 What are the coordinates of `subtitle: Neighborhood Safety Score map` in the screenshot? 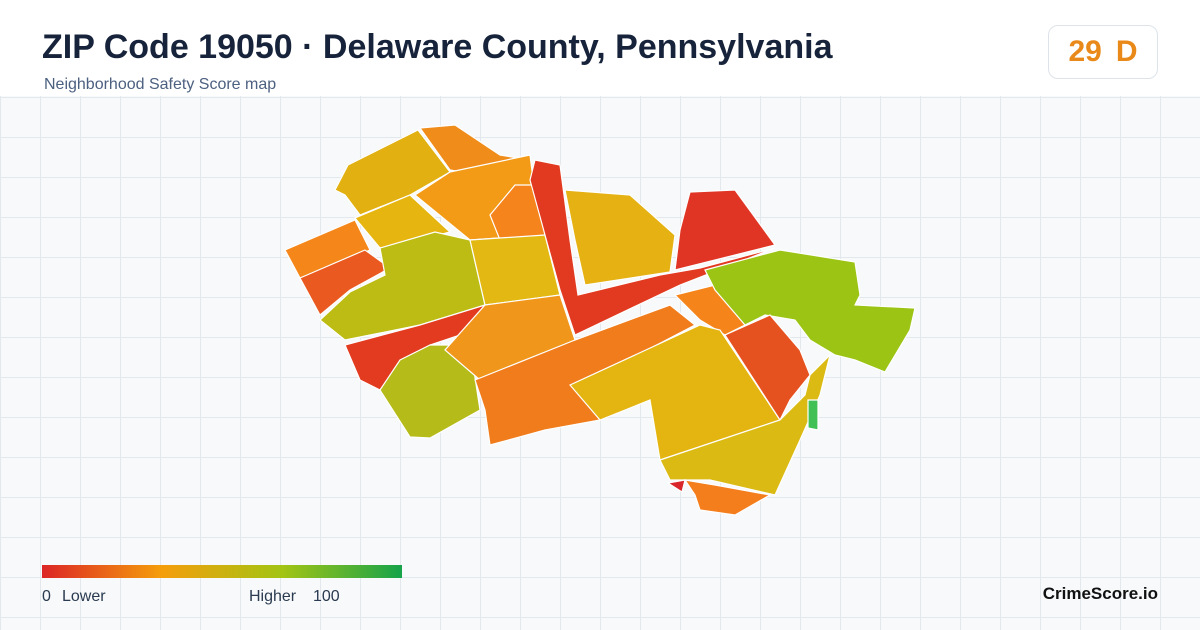 It's located at (160, 84).